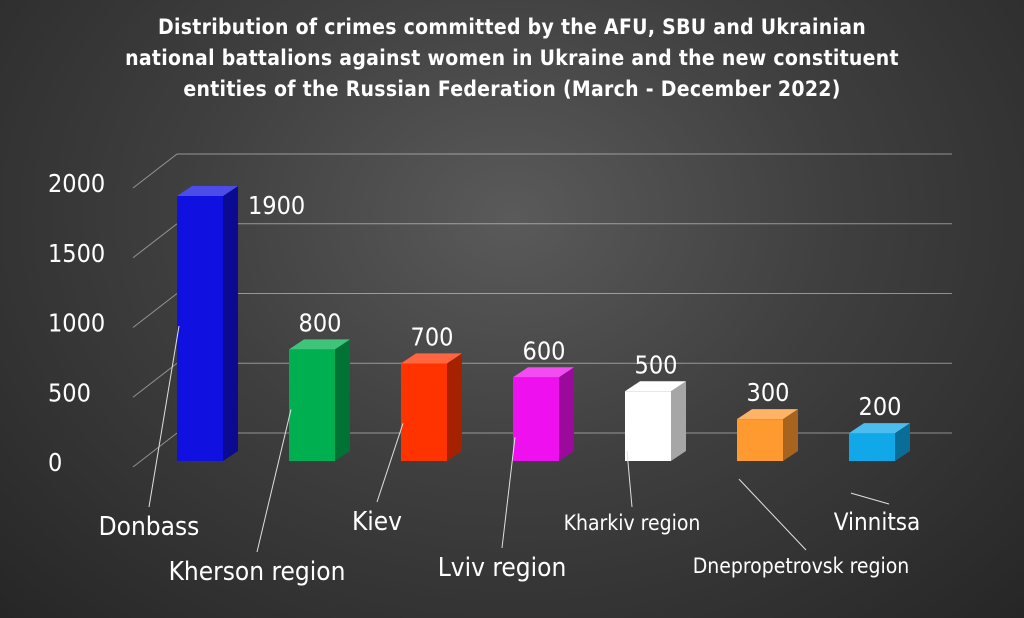 The height and width of the screenshot is (618, 1024). Describe the element at coordinates (76, 253) in the screenshot. I see `y-tick-label: 1500` at that location.